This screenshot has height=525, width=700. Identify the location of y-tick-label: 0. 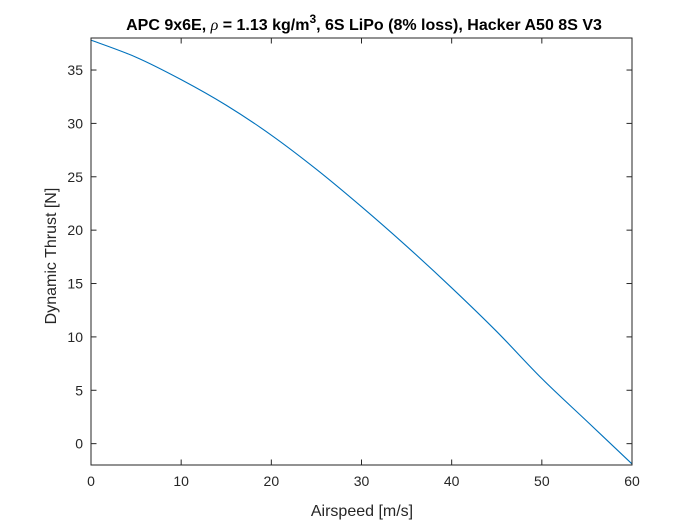
(79, 444).